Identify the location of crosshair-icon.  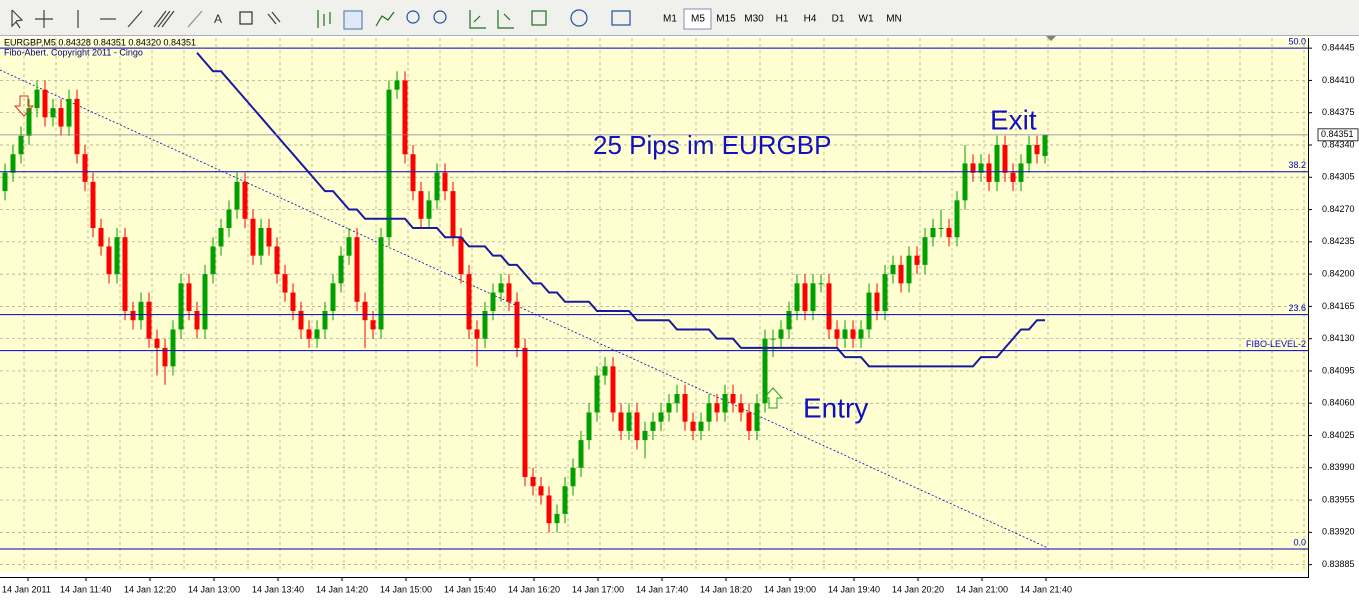
(44, 19).